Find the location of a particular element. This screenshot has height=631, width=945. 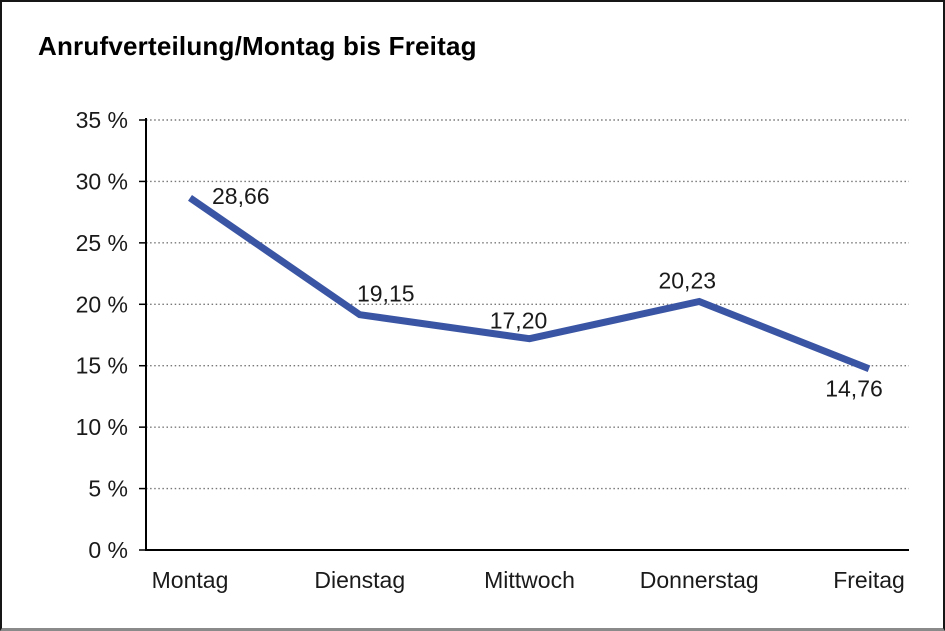

y-axis-tick-label: 35 % is located at coordinates (102, 120).